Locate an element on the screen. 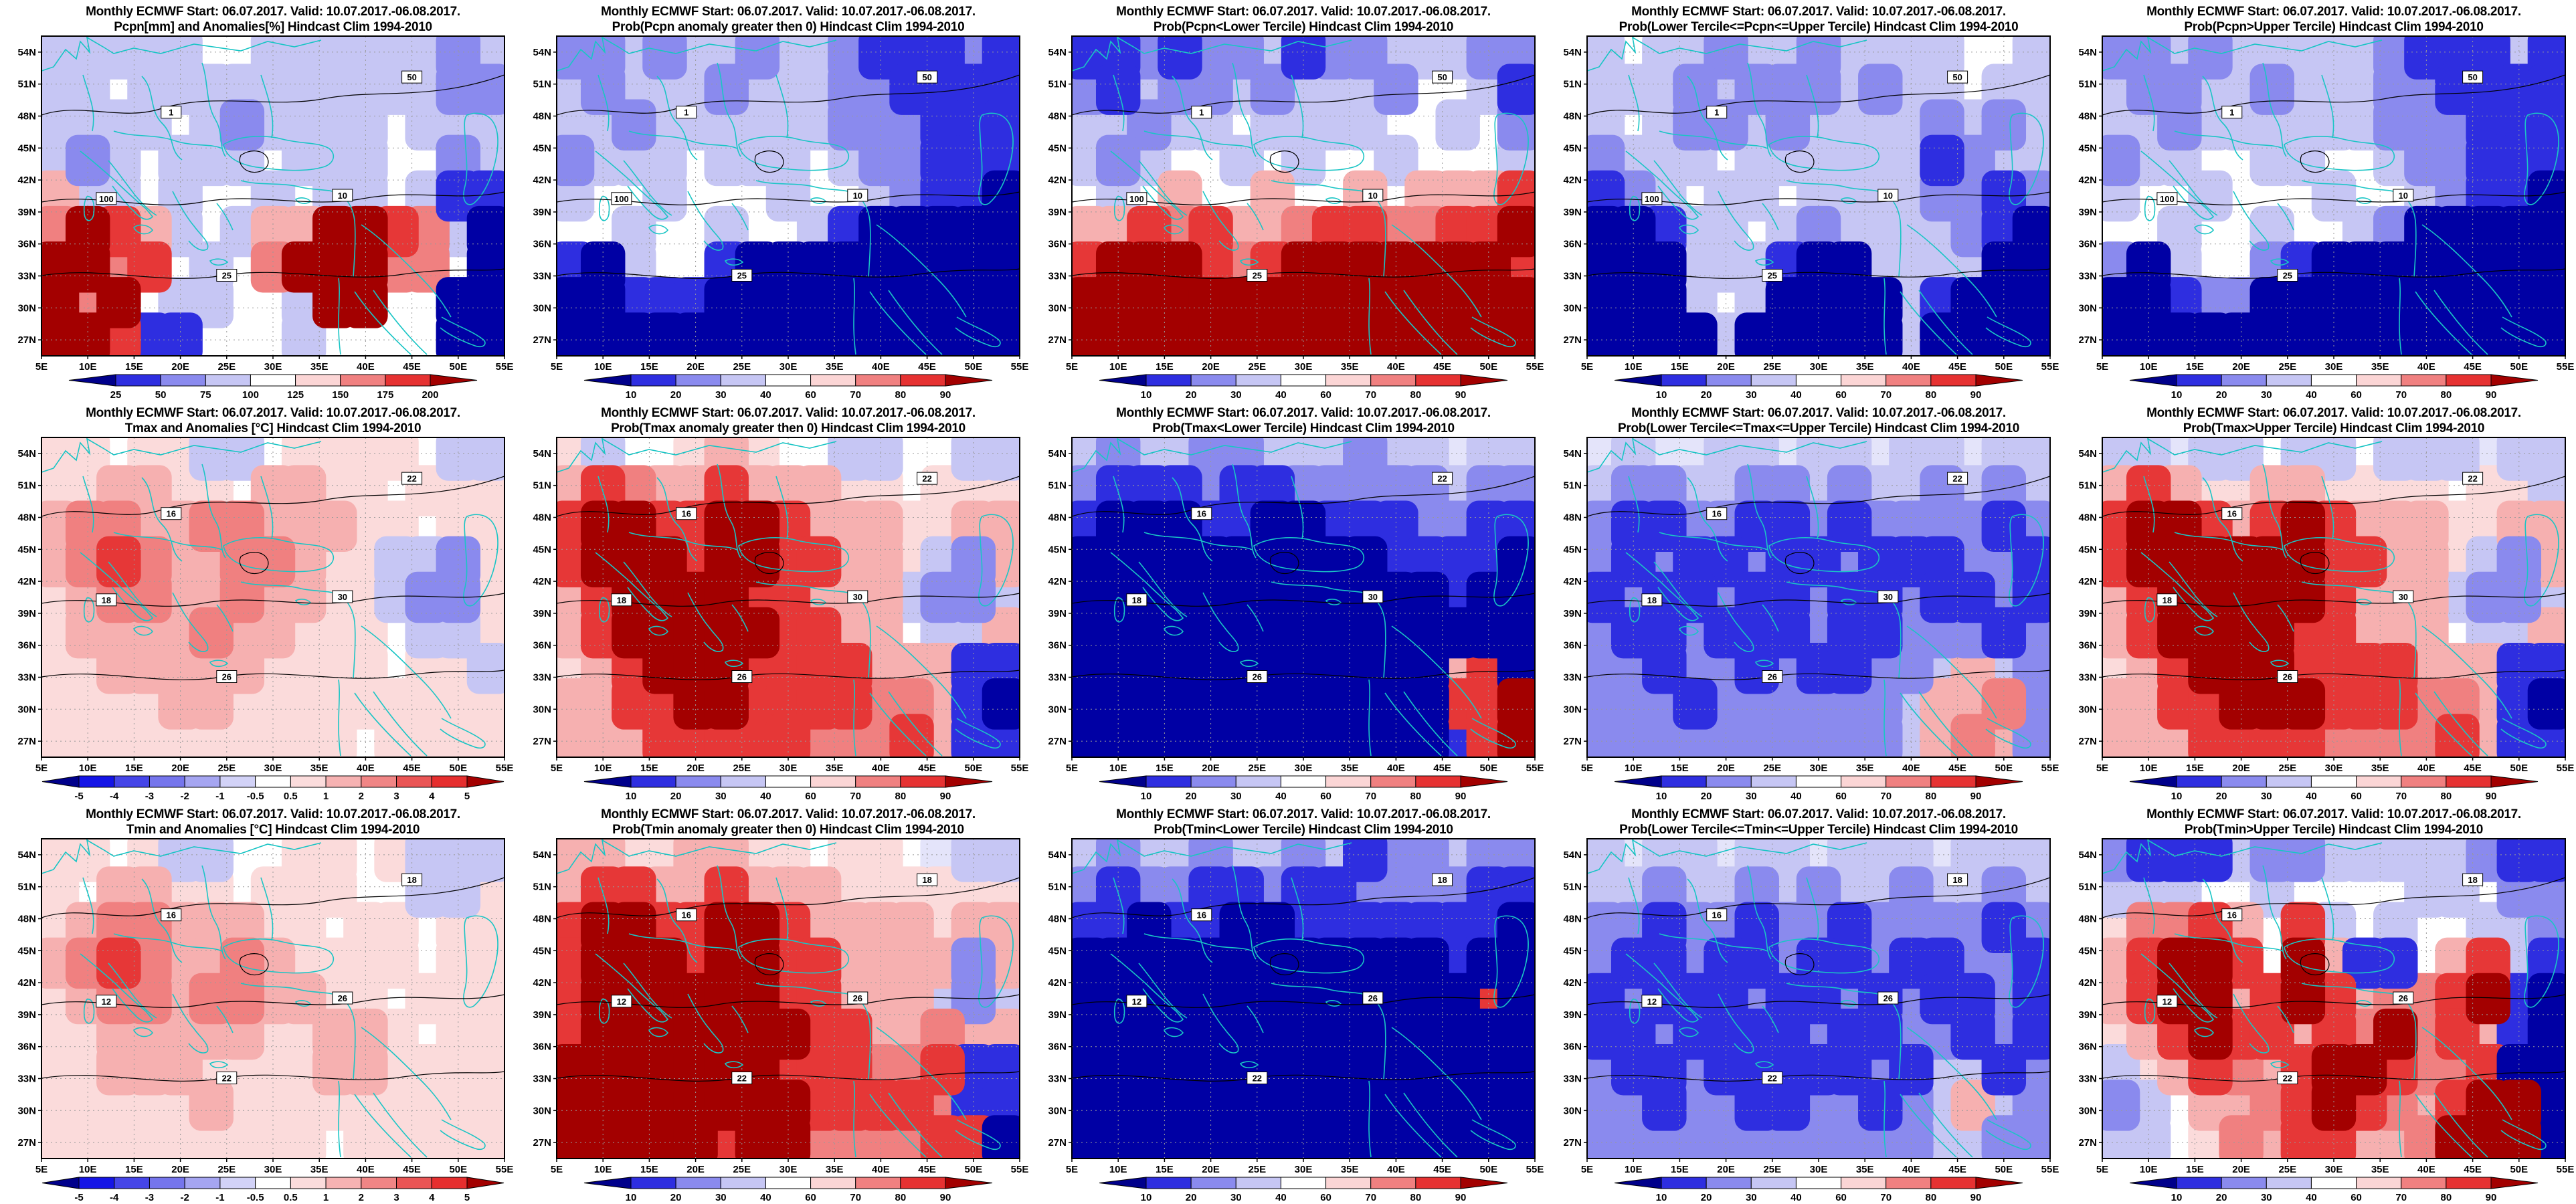  colorbar: 25 50 75 100 125 150 175 200 is located at coordinates (273, 387).